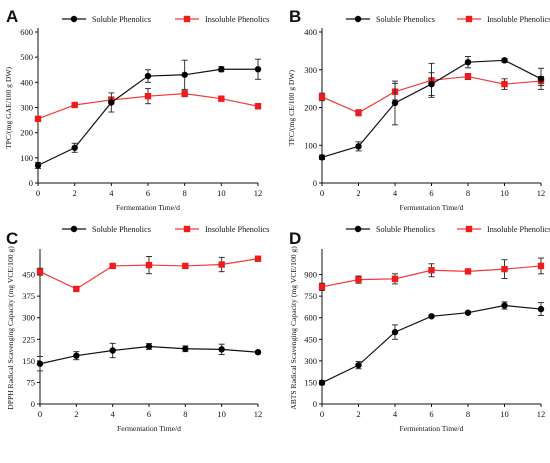  Describe the element at coordinates (12, 238) in the screenshot. I see `panel-letter: C` at that location.